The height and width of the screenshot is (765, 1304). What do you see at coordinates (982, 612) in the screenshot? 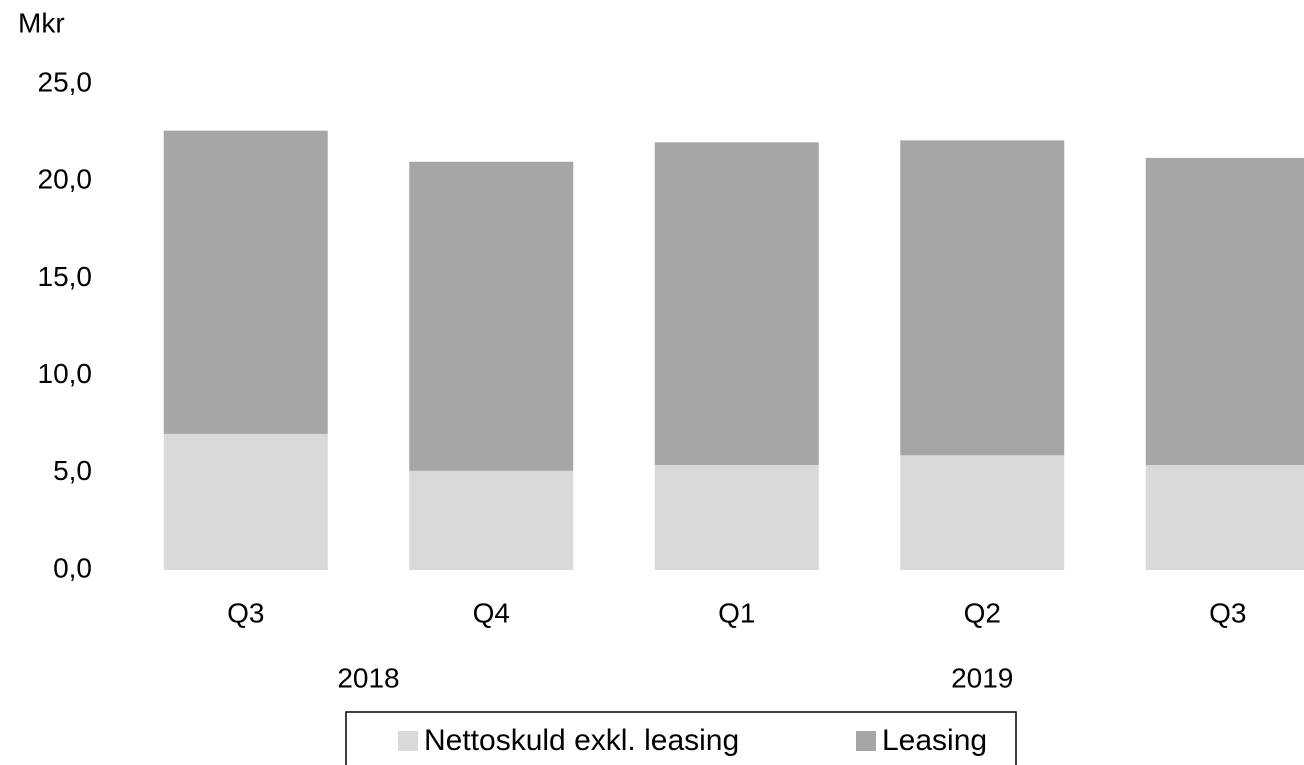
I see `x-tick-label: Q2` at bounding box center [982, 612].